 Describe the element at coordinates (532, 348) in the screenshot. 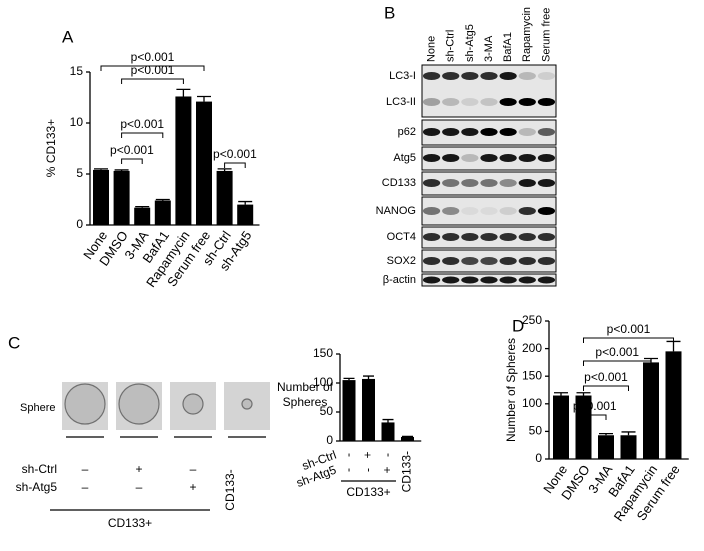

I see `y-tick-label: 200` at that location.